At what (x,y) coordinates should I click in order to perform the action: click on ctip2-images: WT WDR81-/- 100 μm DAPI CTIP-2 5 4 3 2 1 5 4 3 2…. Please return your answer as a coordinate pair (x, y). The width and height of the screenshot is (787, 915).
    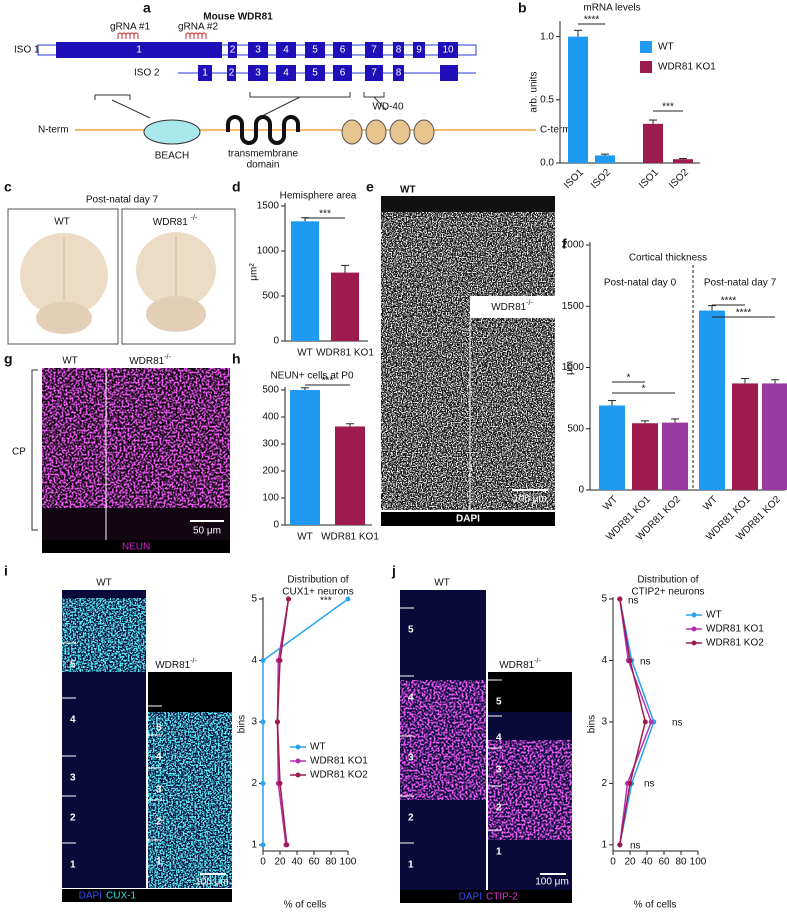
    Looking at the image, I should click on (486, 740).